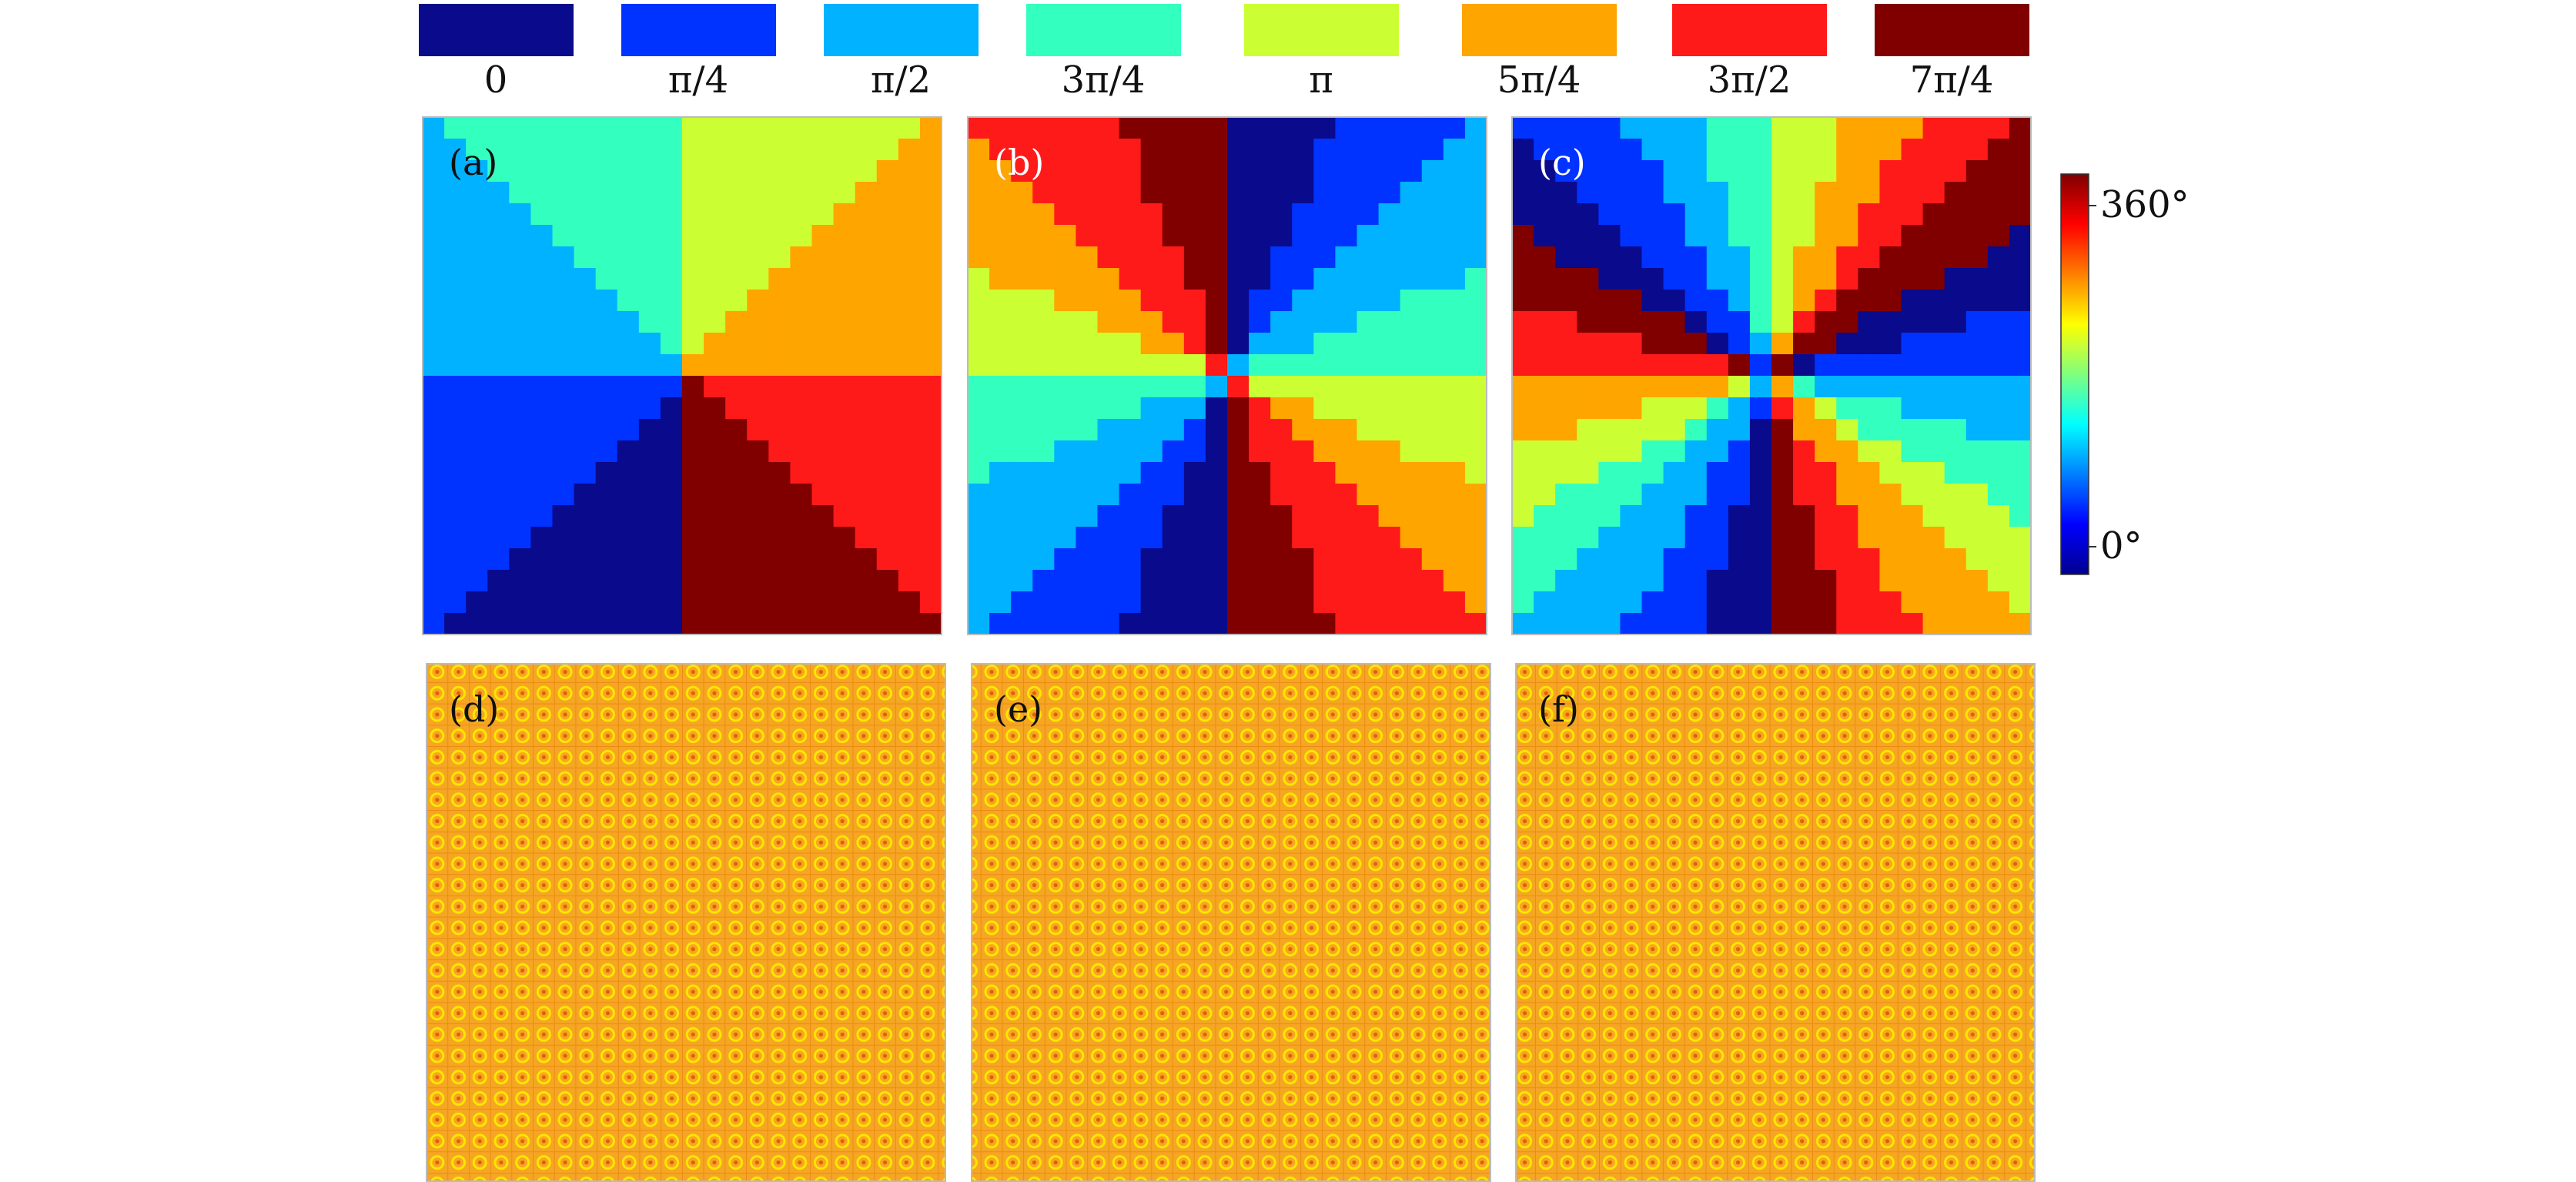  Describe the element at coordinates (1018, 709) in the screenshot. I see `panel-label-e: (e)` at that location.